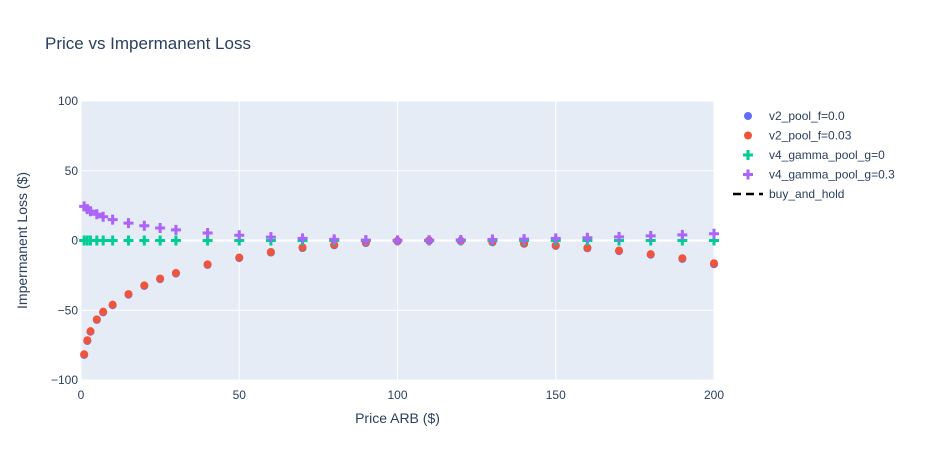 Image resolution: width=936 pixels, height=462 pixels. Describe the element at coordinates (148, 43) in the screenshot. I see `chart-title: Price vs Impermanent Loss` at that location.